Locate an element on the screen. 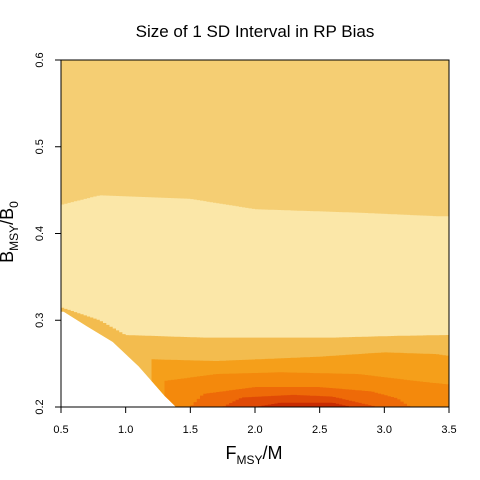 Image resolution: width=480 pixels, height=480 pixels. x-tick-label-6: 3.5 is located at coordinates (448, 430).